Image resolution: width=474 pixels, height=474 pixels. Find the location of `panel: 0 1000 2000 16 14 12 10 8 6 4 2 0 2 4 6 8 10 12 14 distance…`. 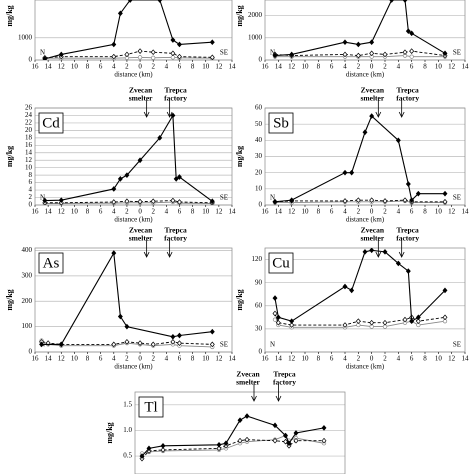

panel: 0 1000 2000 16 14 12 10 8 6 4 2 0 2 4 6 8 10 12 14 distance… is located at coordinates (352, 39).